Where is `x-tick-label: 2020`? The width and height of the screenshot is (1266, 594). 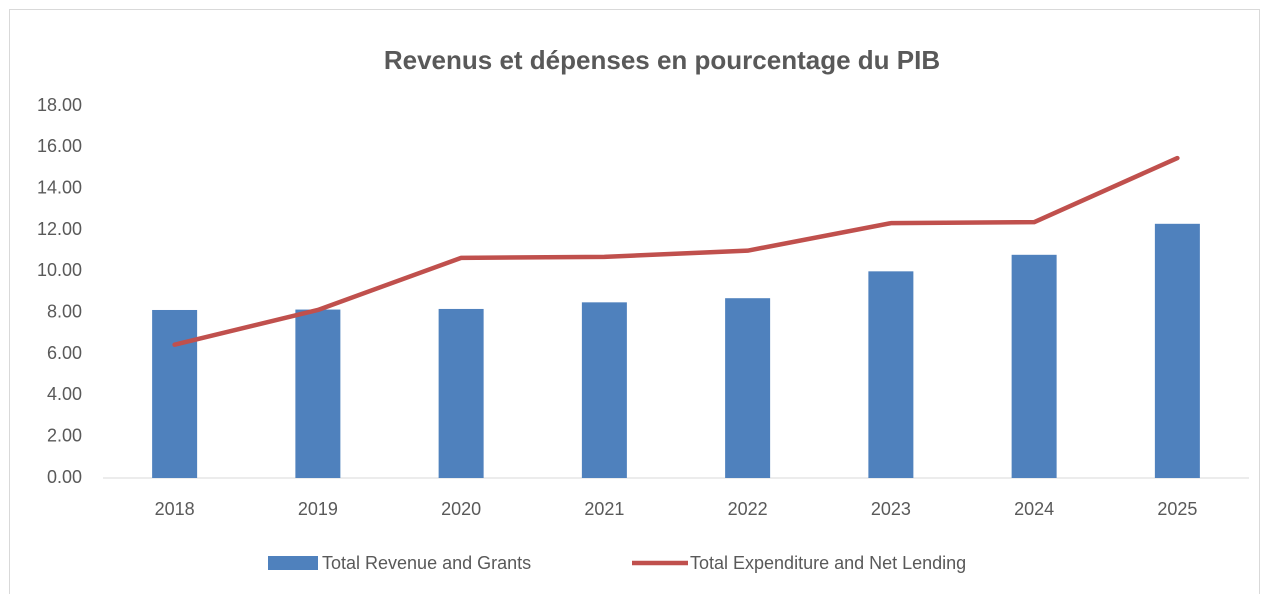
x-tick-label: 2020 is located at coordinates (461, 509).